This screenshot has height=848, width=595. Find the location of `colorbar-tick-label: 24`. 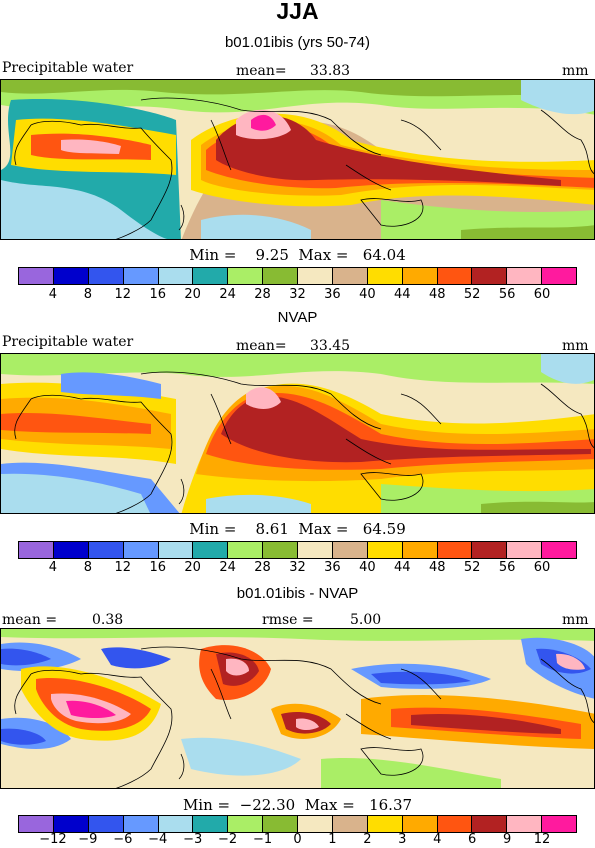

colorbar-tick-label: 24 is located at coordinates (227, 567).